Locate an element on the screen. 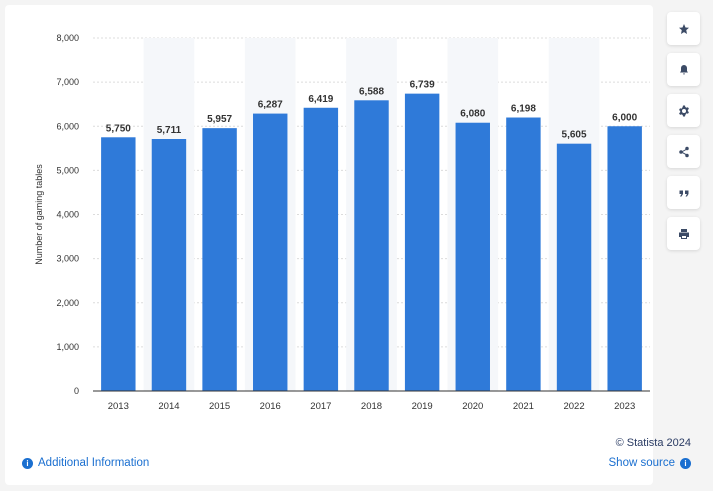 The height and width of the screenshot is (491, 713). show-source-link: Show source i is located at coordinates (650, 463).